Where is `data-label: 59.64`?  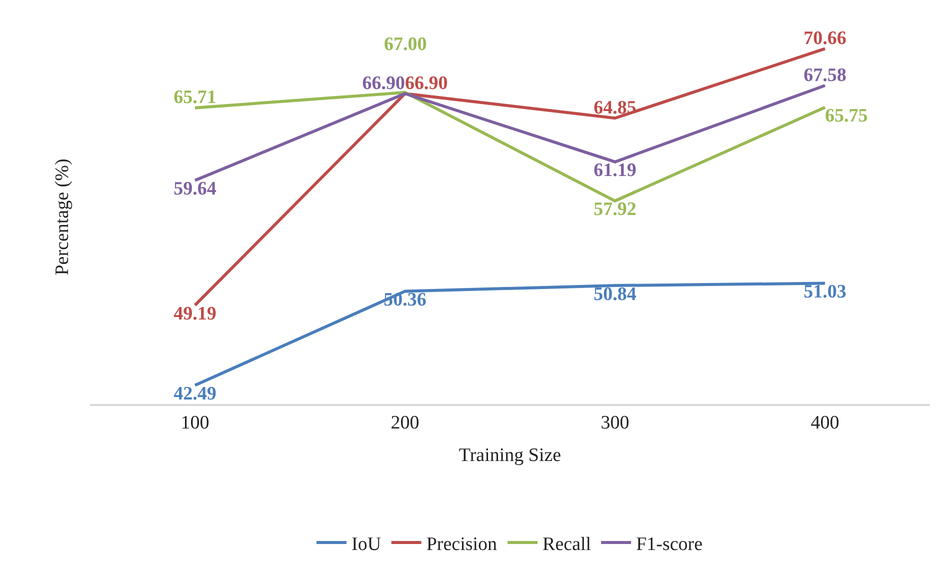 data-label: 59.64 is located at coordinates (195, 189).